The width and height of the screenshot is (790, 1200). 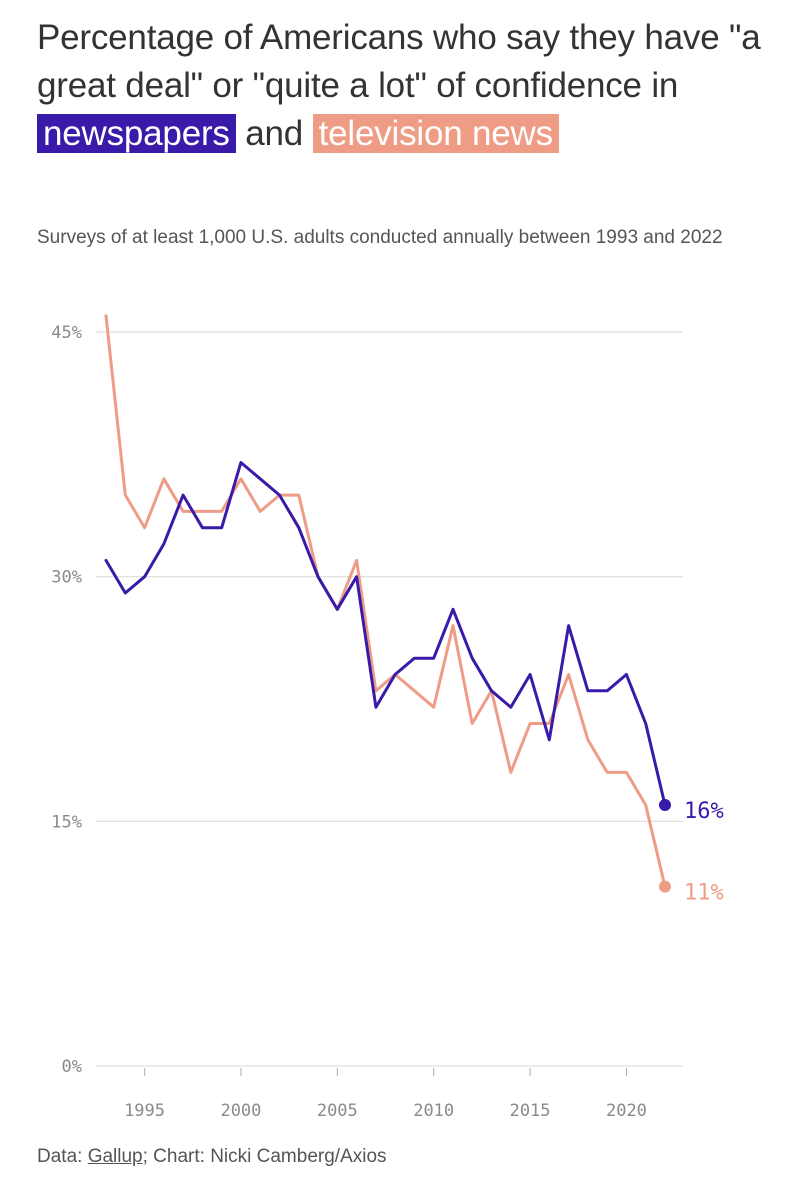 What do you see at coordinates (115, 1156) in the screenshot?
I see `gallup-source-link: Gallup` at bounding box center [115, 1156].